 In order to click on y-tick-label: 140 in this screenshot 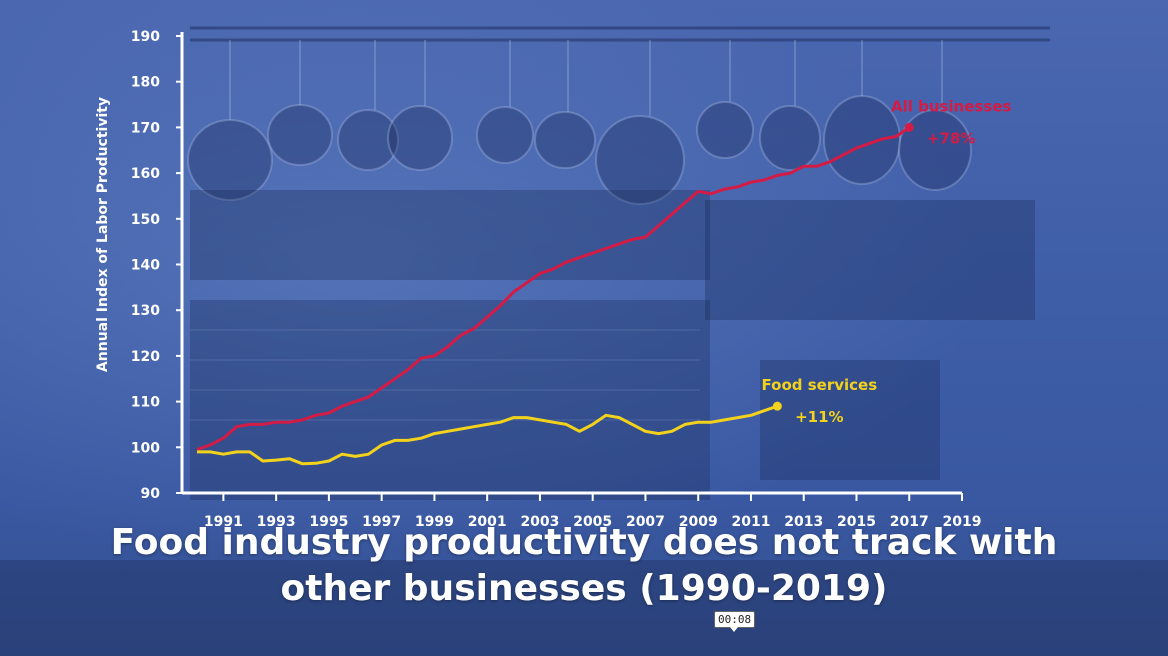, I will do `click(145, 266)`.